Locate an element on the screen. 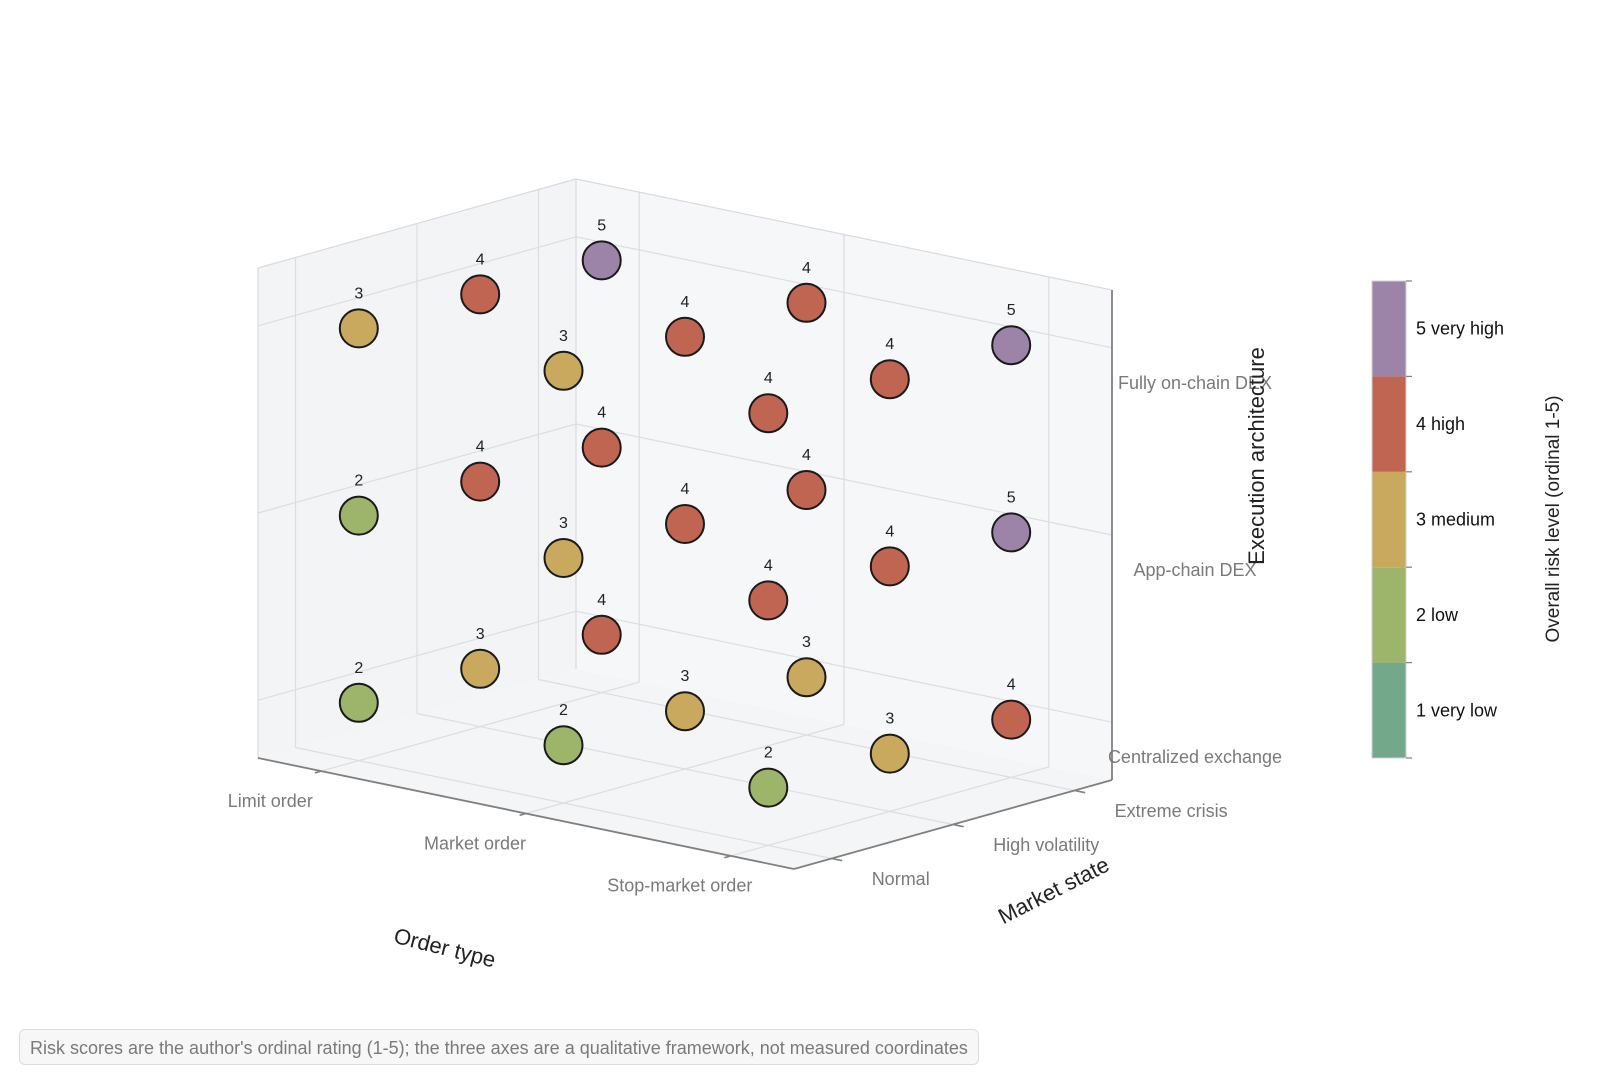 This screenshot has height=1078, width=1600. y-axis-title: Market state is located at coordinates (1053, 890).